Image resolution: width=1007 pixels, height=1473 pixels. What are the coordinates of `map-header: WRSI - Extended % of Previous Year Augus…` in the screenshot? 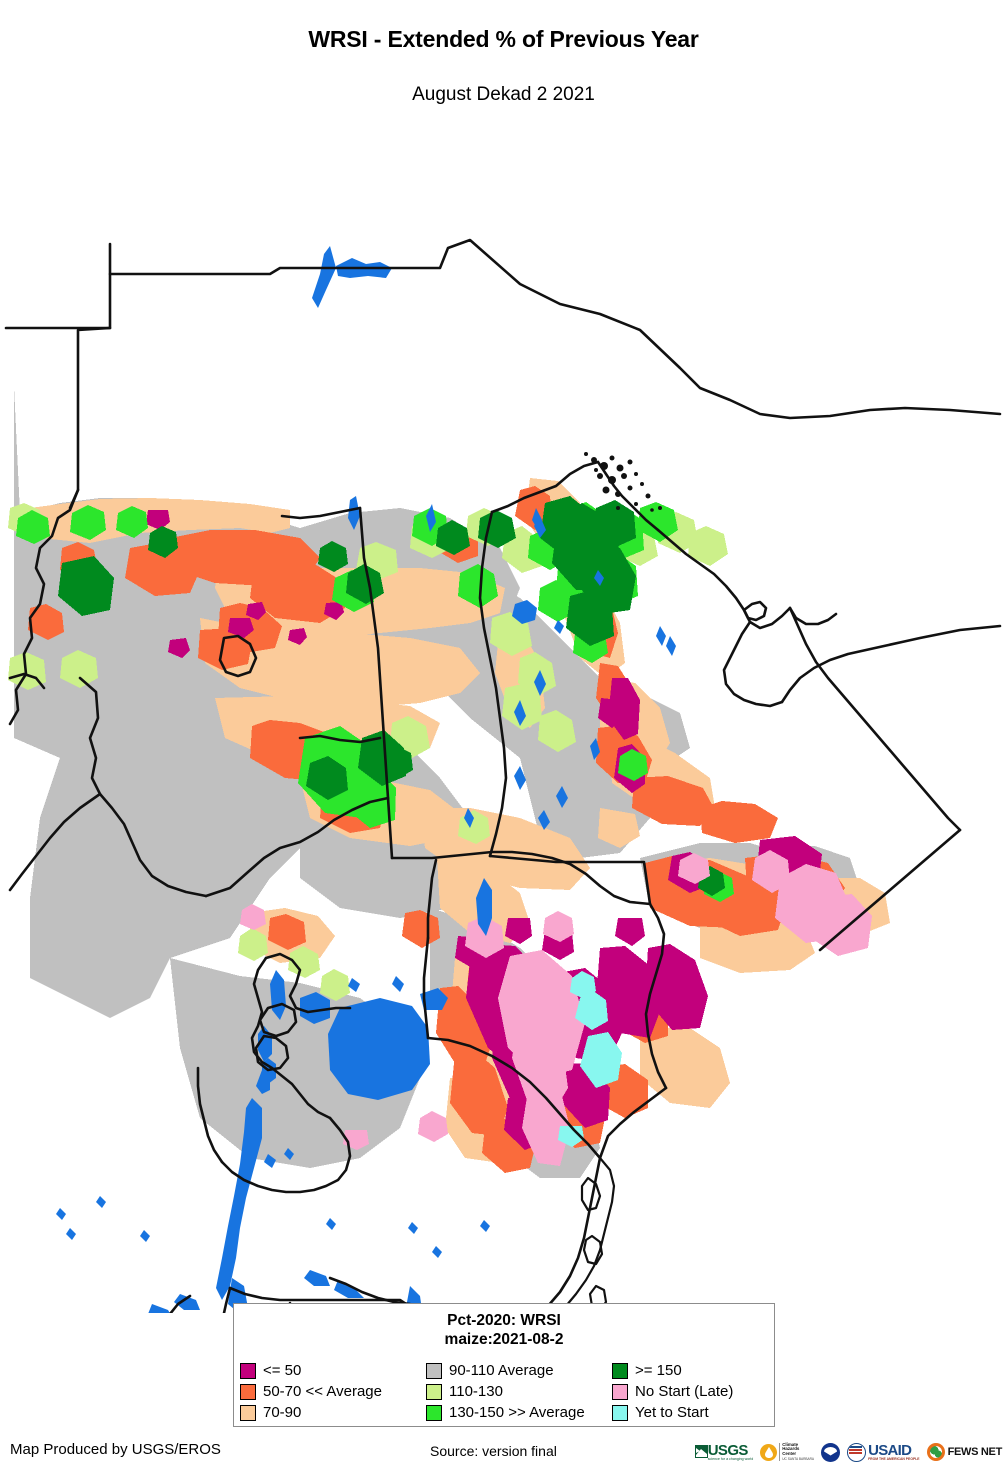 It's located at (503, 60).